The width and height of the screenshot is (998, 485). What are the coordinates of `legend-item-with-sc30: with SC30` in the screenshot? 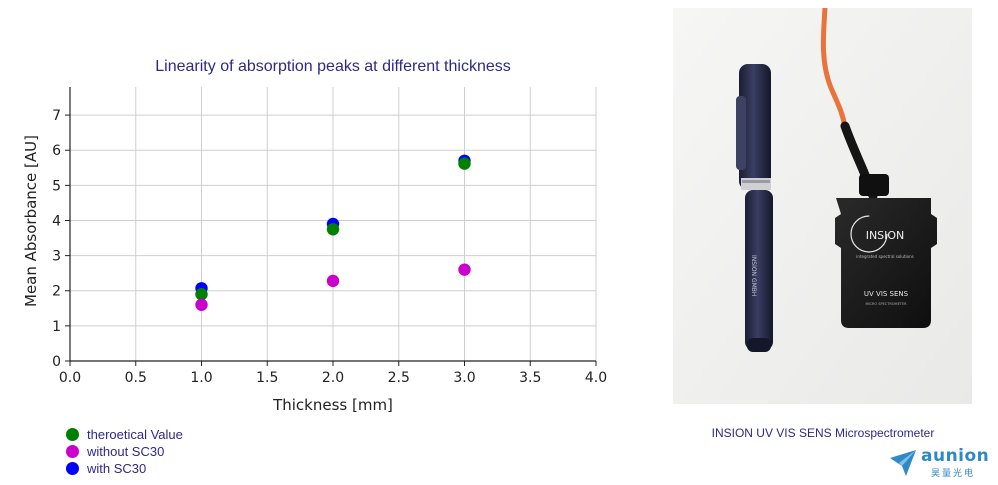 It's located at (124, 468).